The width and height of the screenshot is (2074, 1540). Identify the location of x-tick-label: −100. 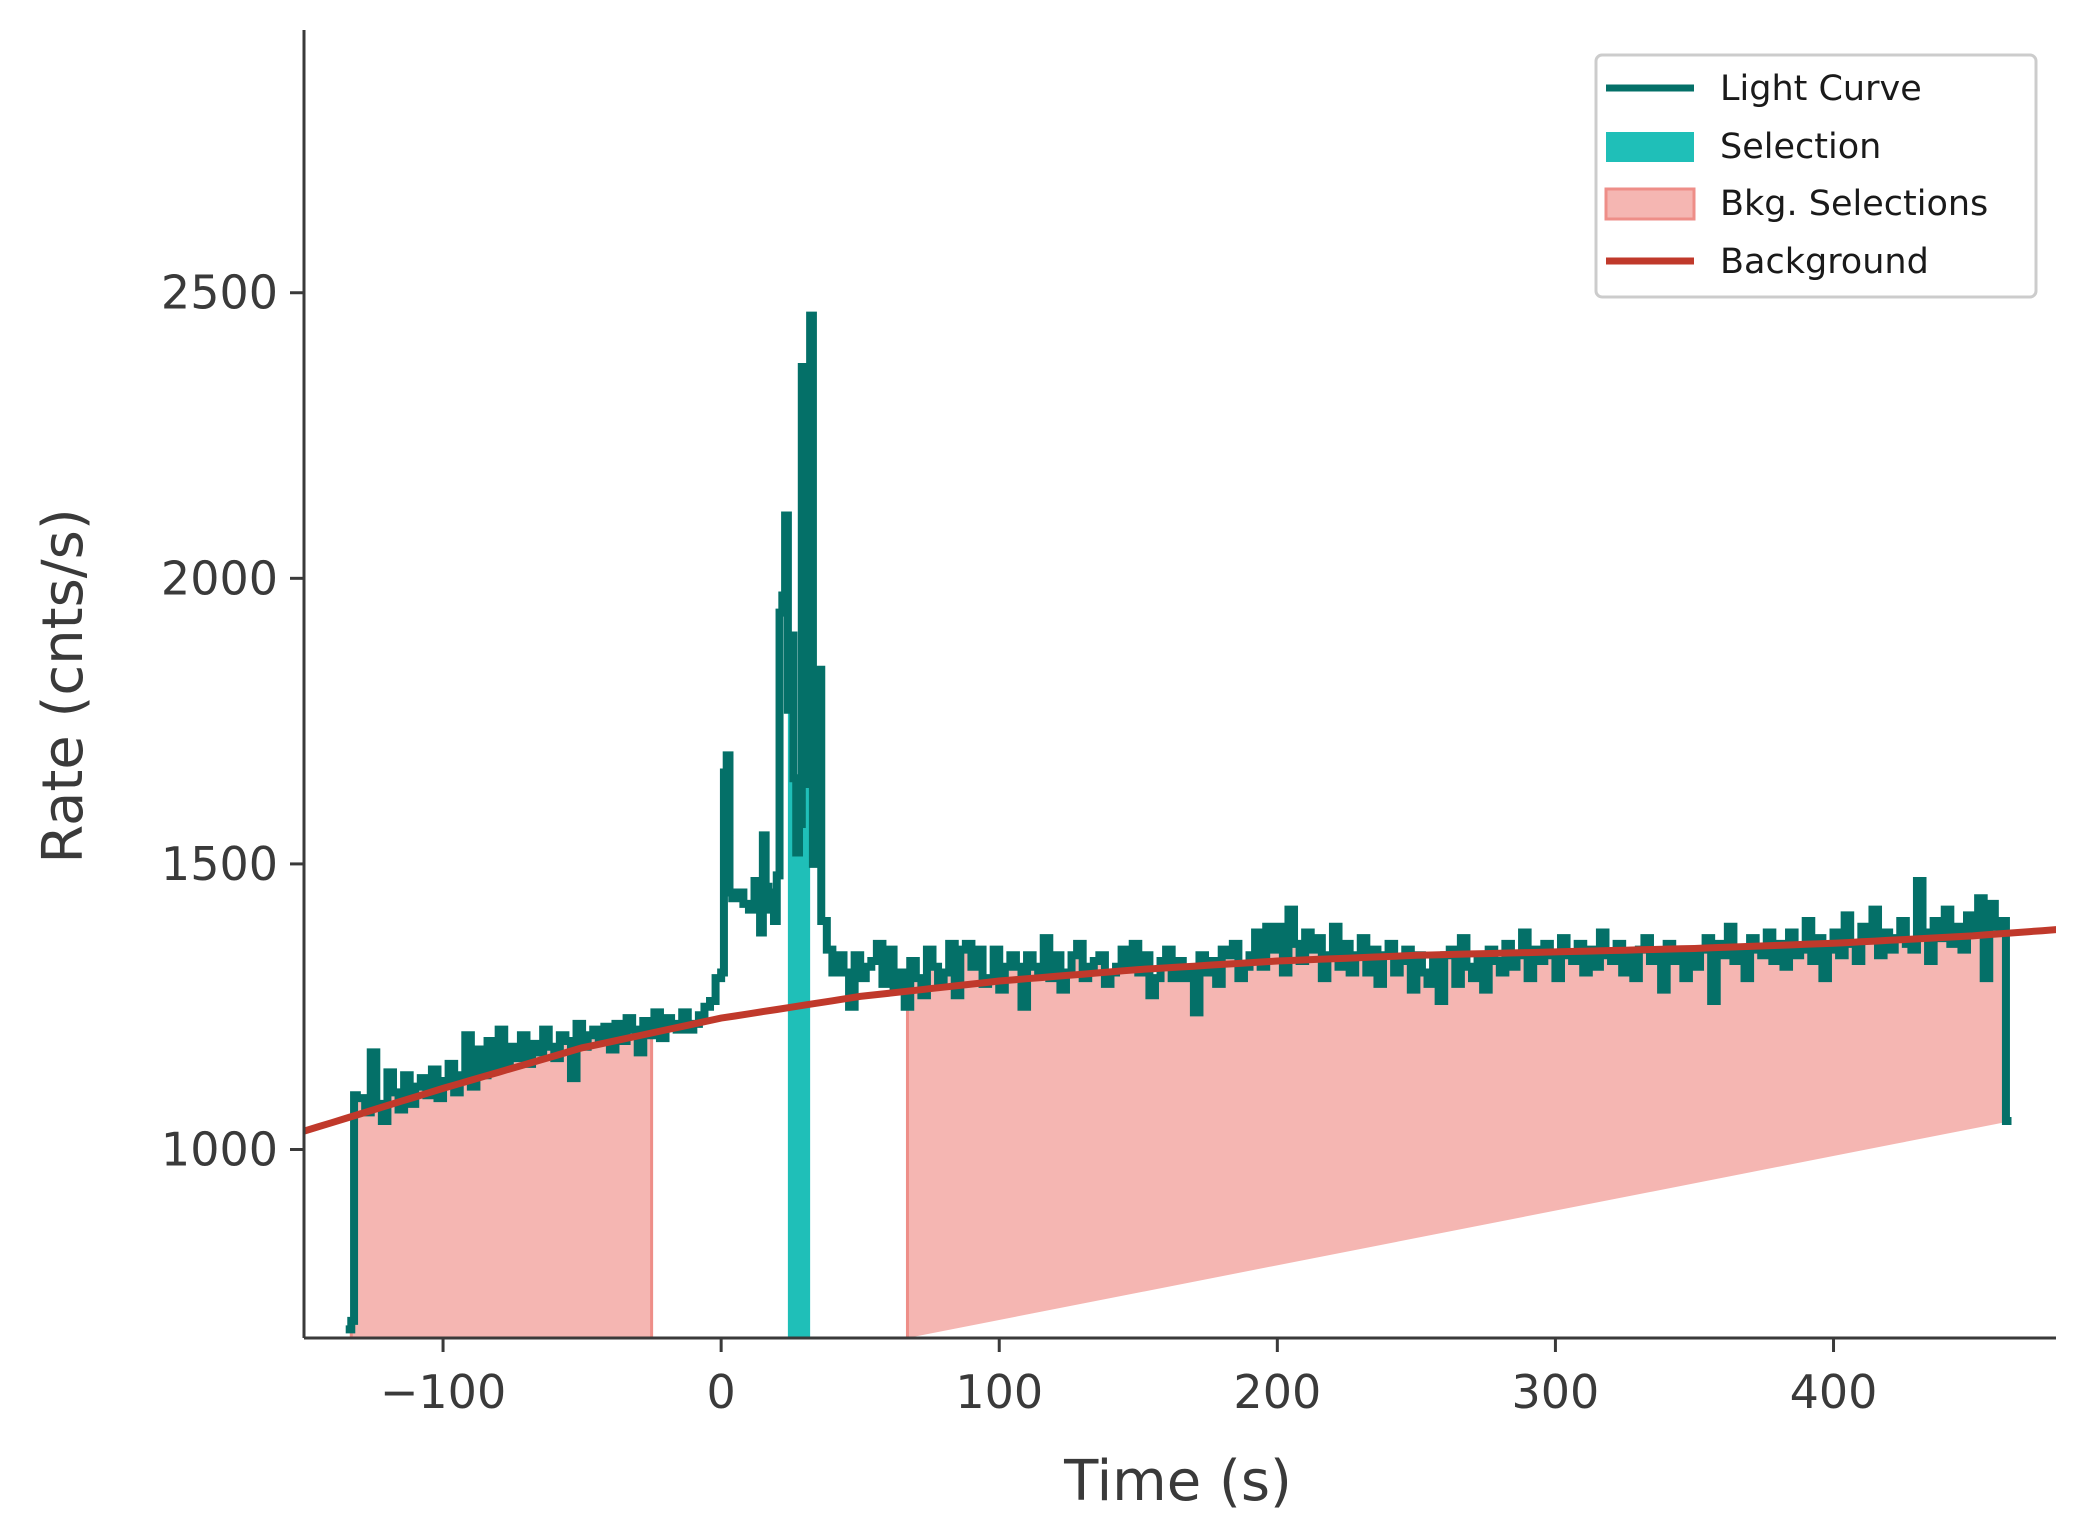
(443, 1392).